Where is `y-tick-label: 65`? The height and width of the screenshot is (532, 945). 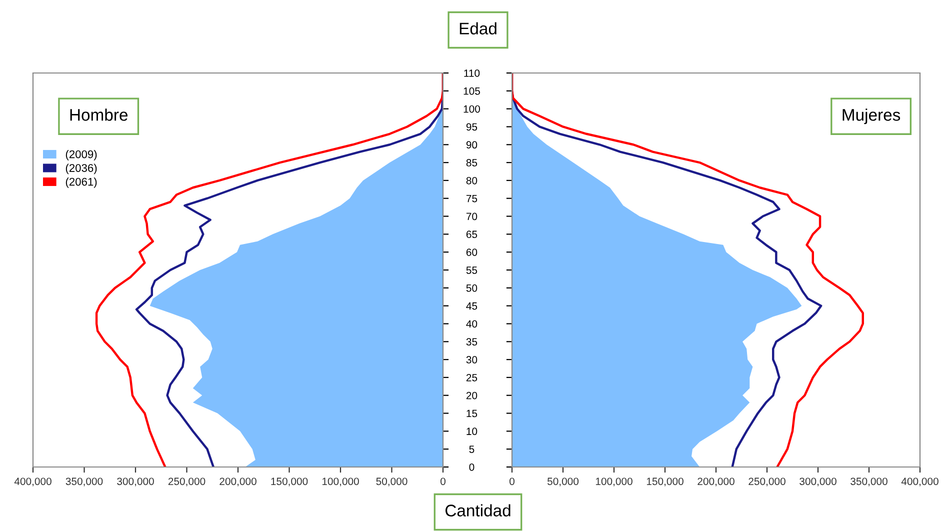
y-tick-label: 65 is located at coordinates (472, 234).